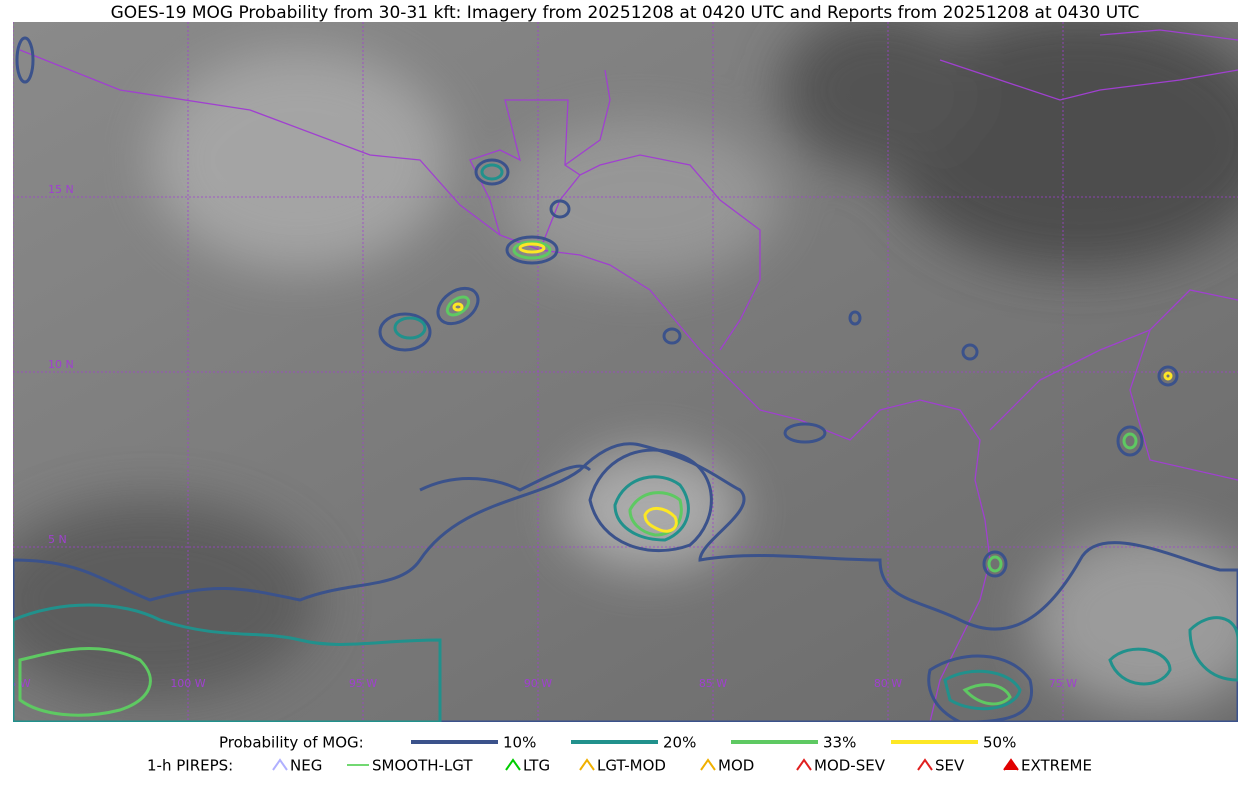 Image resolution: width=1250 pixels, height=786 pixels. I want to click on legend-title: Probability of MOG:, so click(291, 743).